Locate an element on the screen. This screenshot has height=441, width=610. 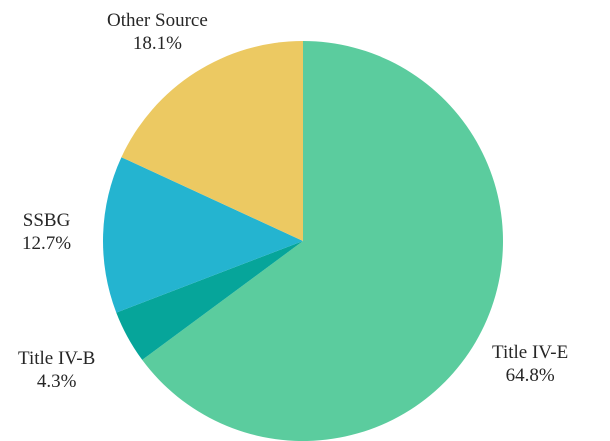
slice-label-title-iv-b: Title IV-B 4.3% is located at coordinates (56, 370).